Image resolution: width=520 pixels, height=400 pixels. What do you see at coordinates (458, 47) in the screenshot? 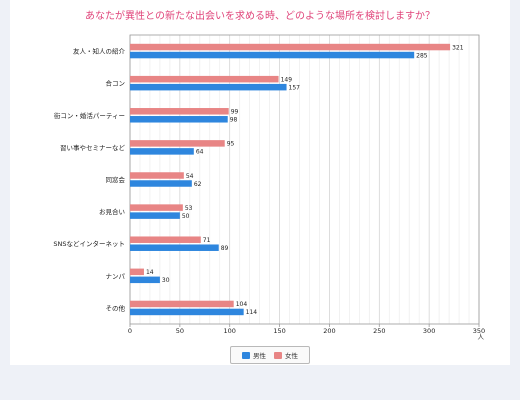
I see `data-label-female: 321` at bounding box center [458, 47].